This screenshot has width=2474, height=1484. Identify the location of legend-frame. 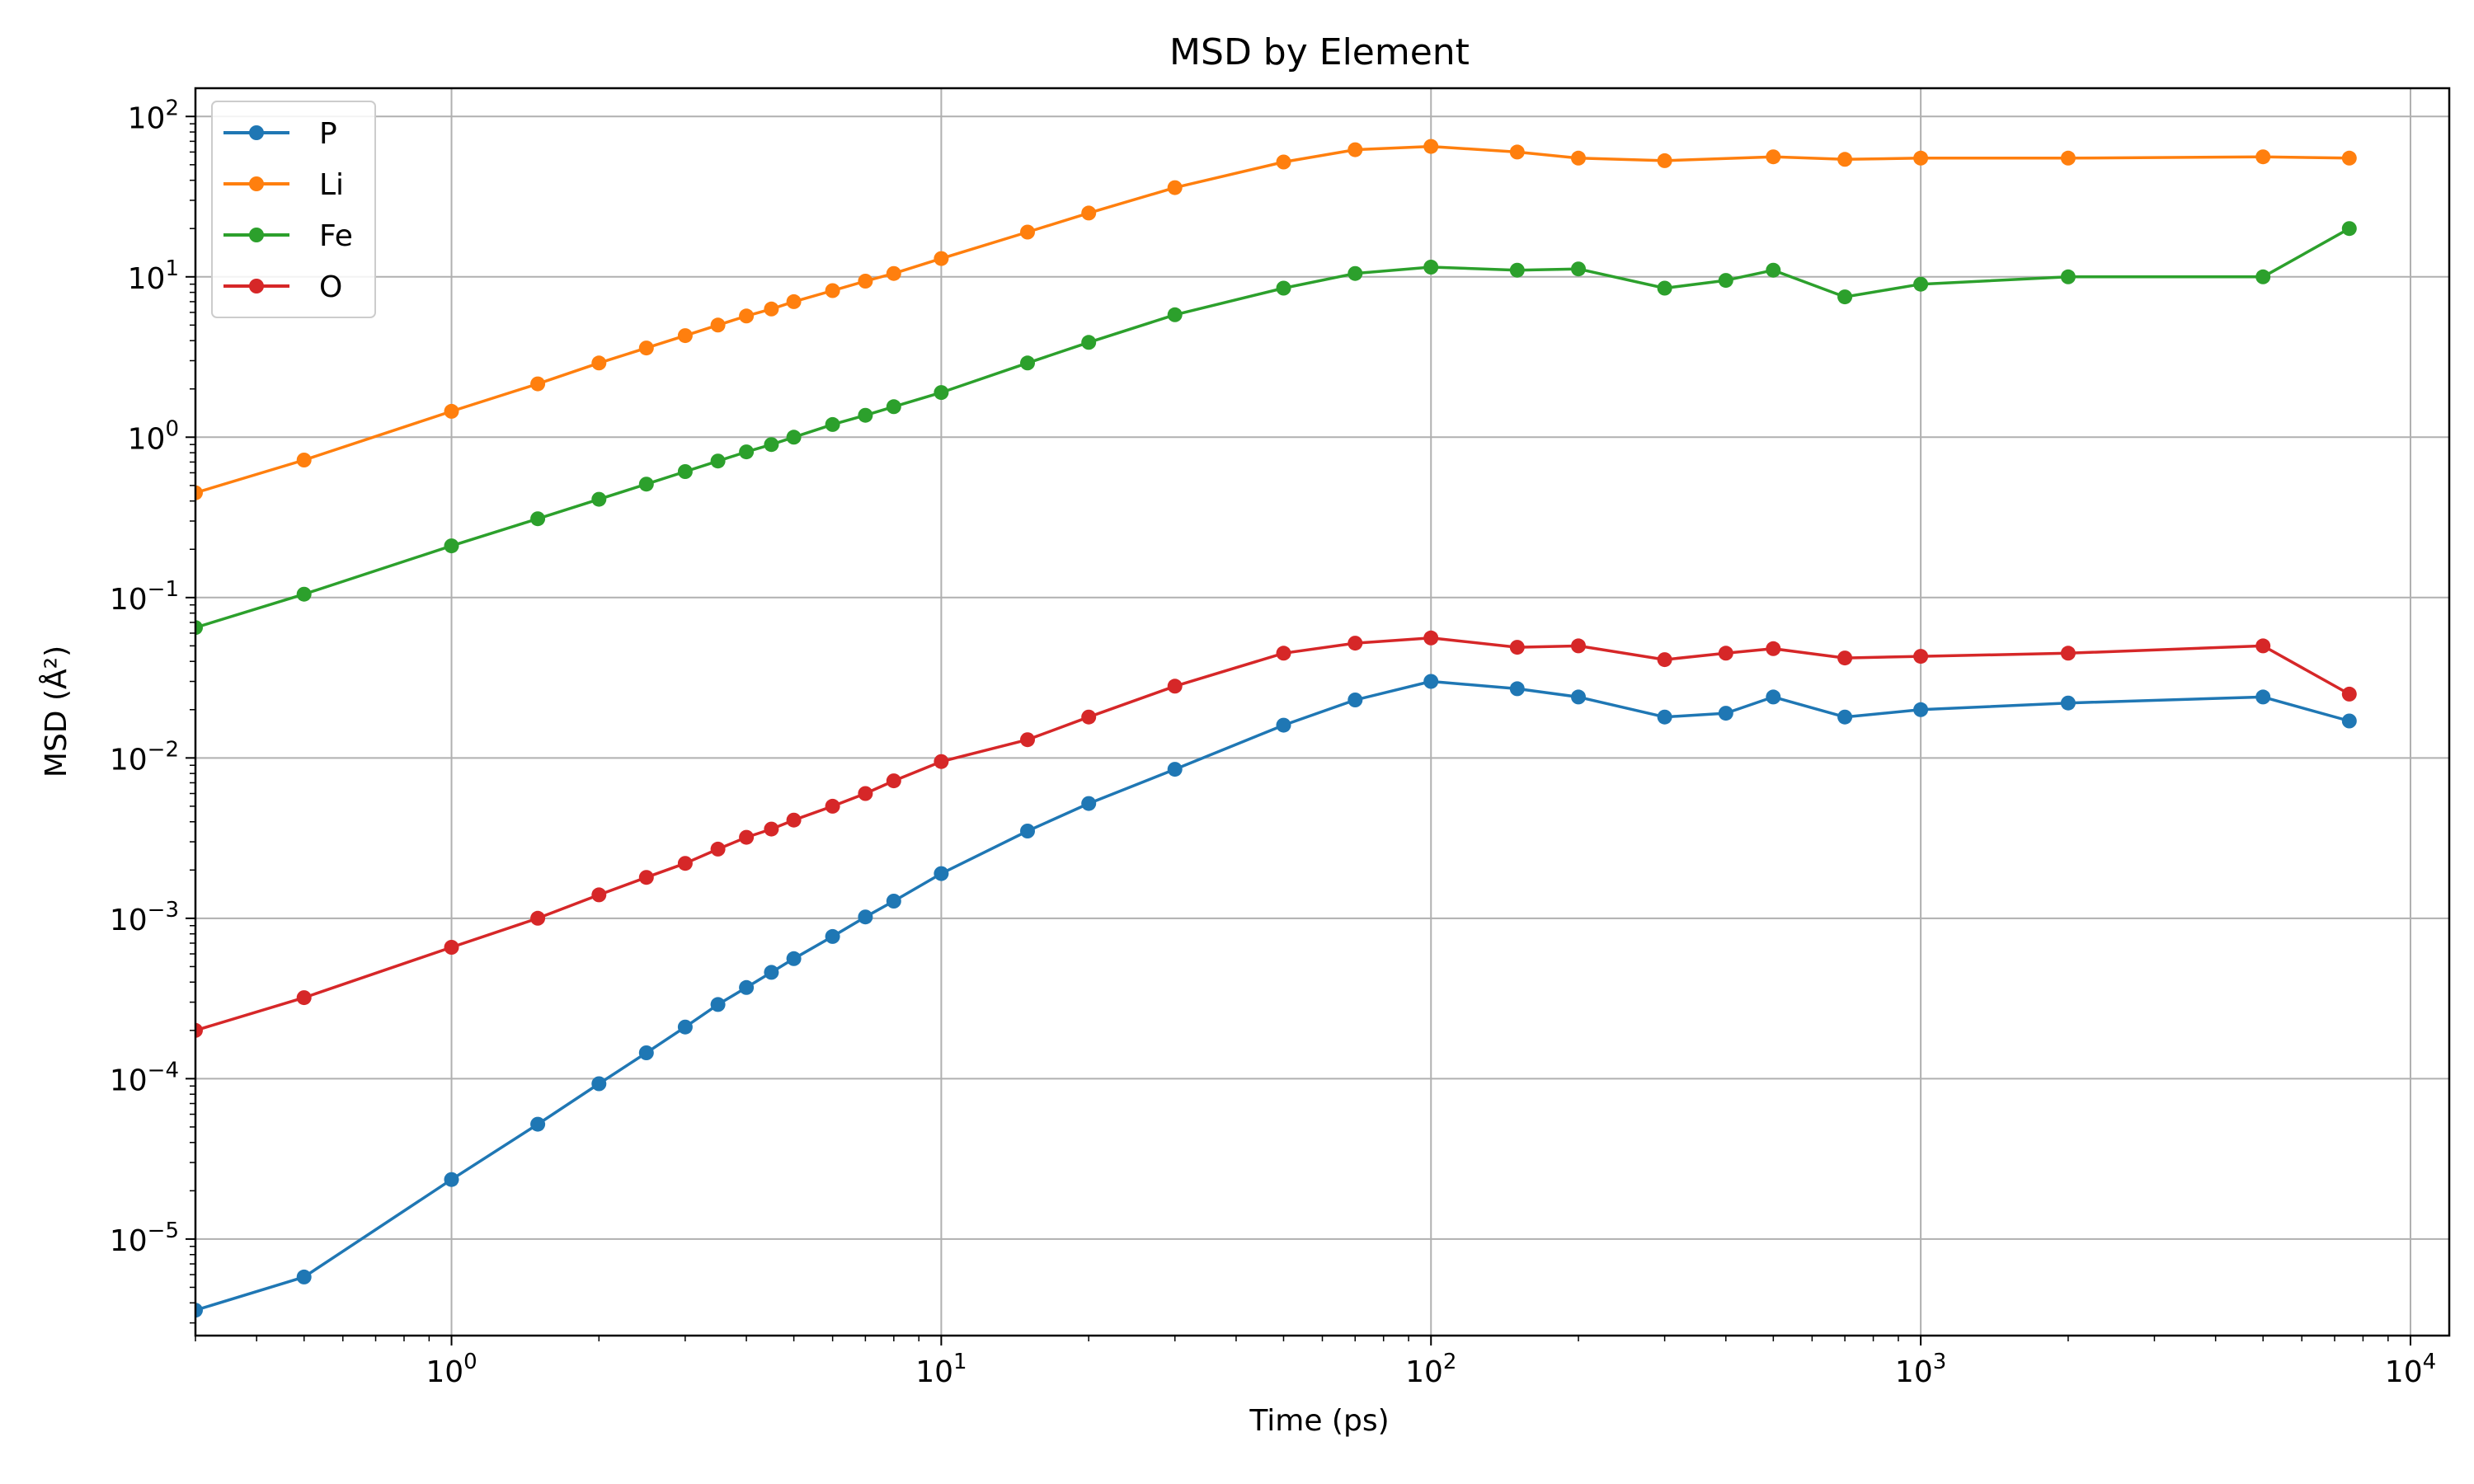
(293, 209).